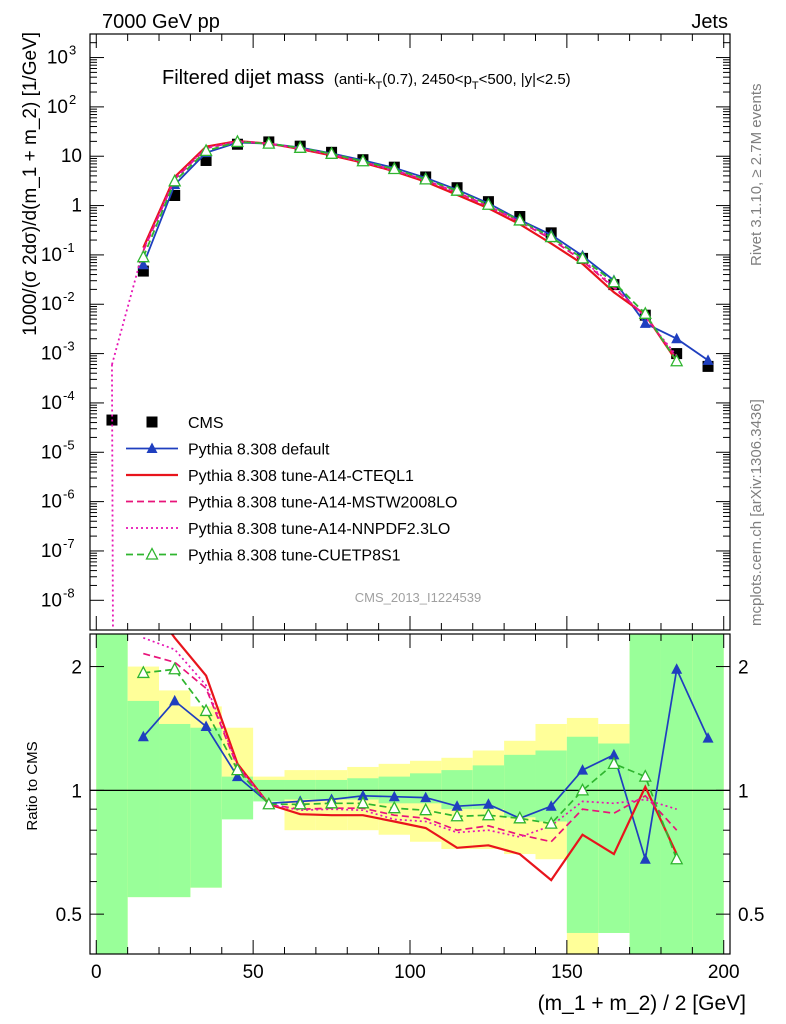  What do you see at coordinates (743, 668) in the screenshot?
I see `ratio-y-tick-label-right: 2` at bounding box center [743, 668].